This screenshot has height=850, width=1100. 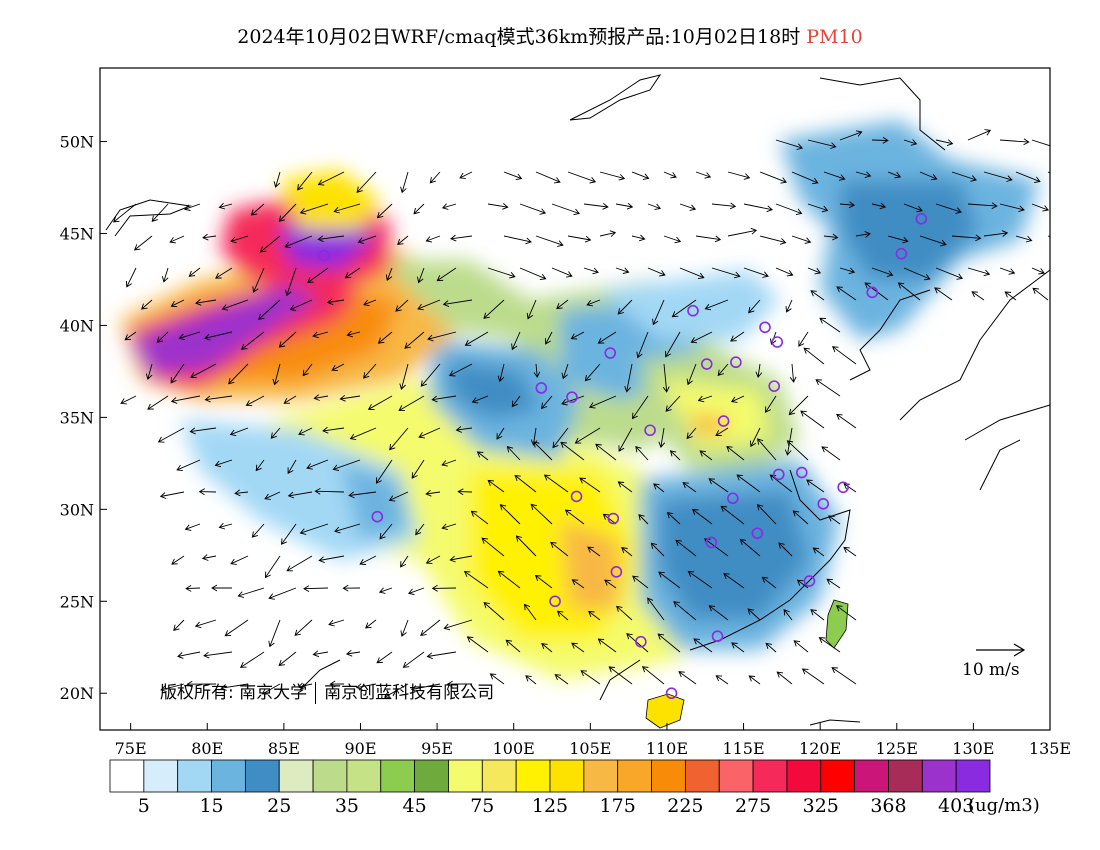 What do you see at coordinates (618, 806) in the screenshot?
I see `colorbar-tick-label: 175` at bounding box center [618, 806].